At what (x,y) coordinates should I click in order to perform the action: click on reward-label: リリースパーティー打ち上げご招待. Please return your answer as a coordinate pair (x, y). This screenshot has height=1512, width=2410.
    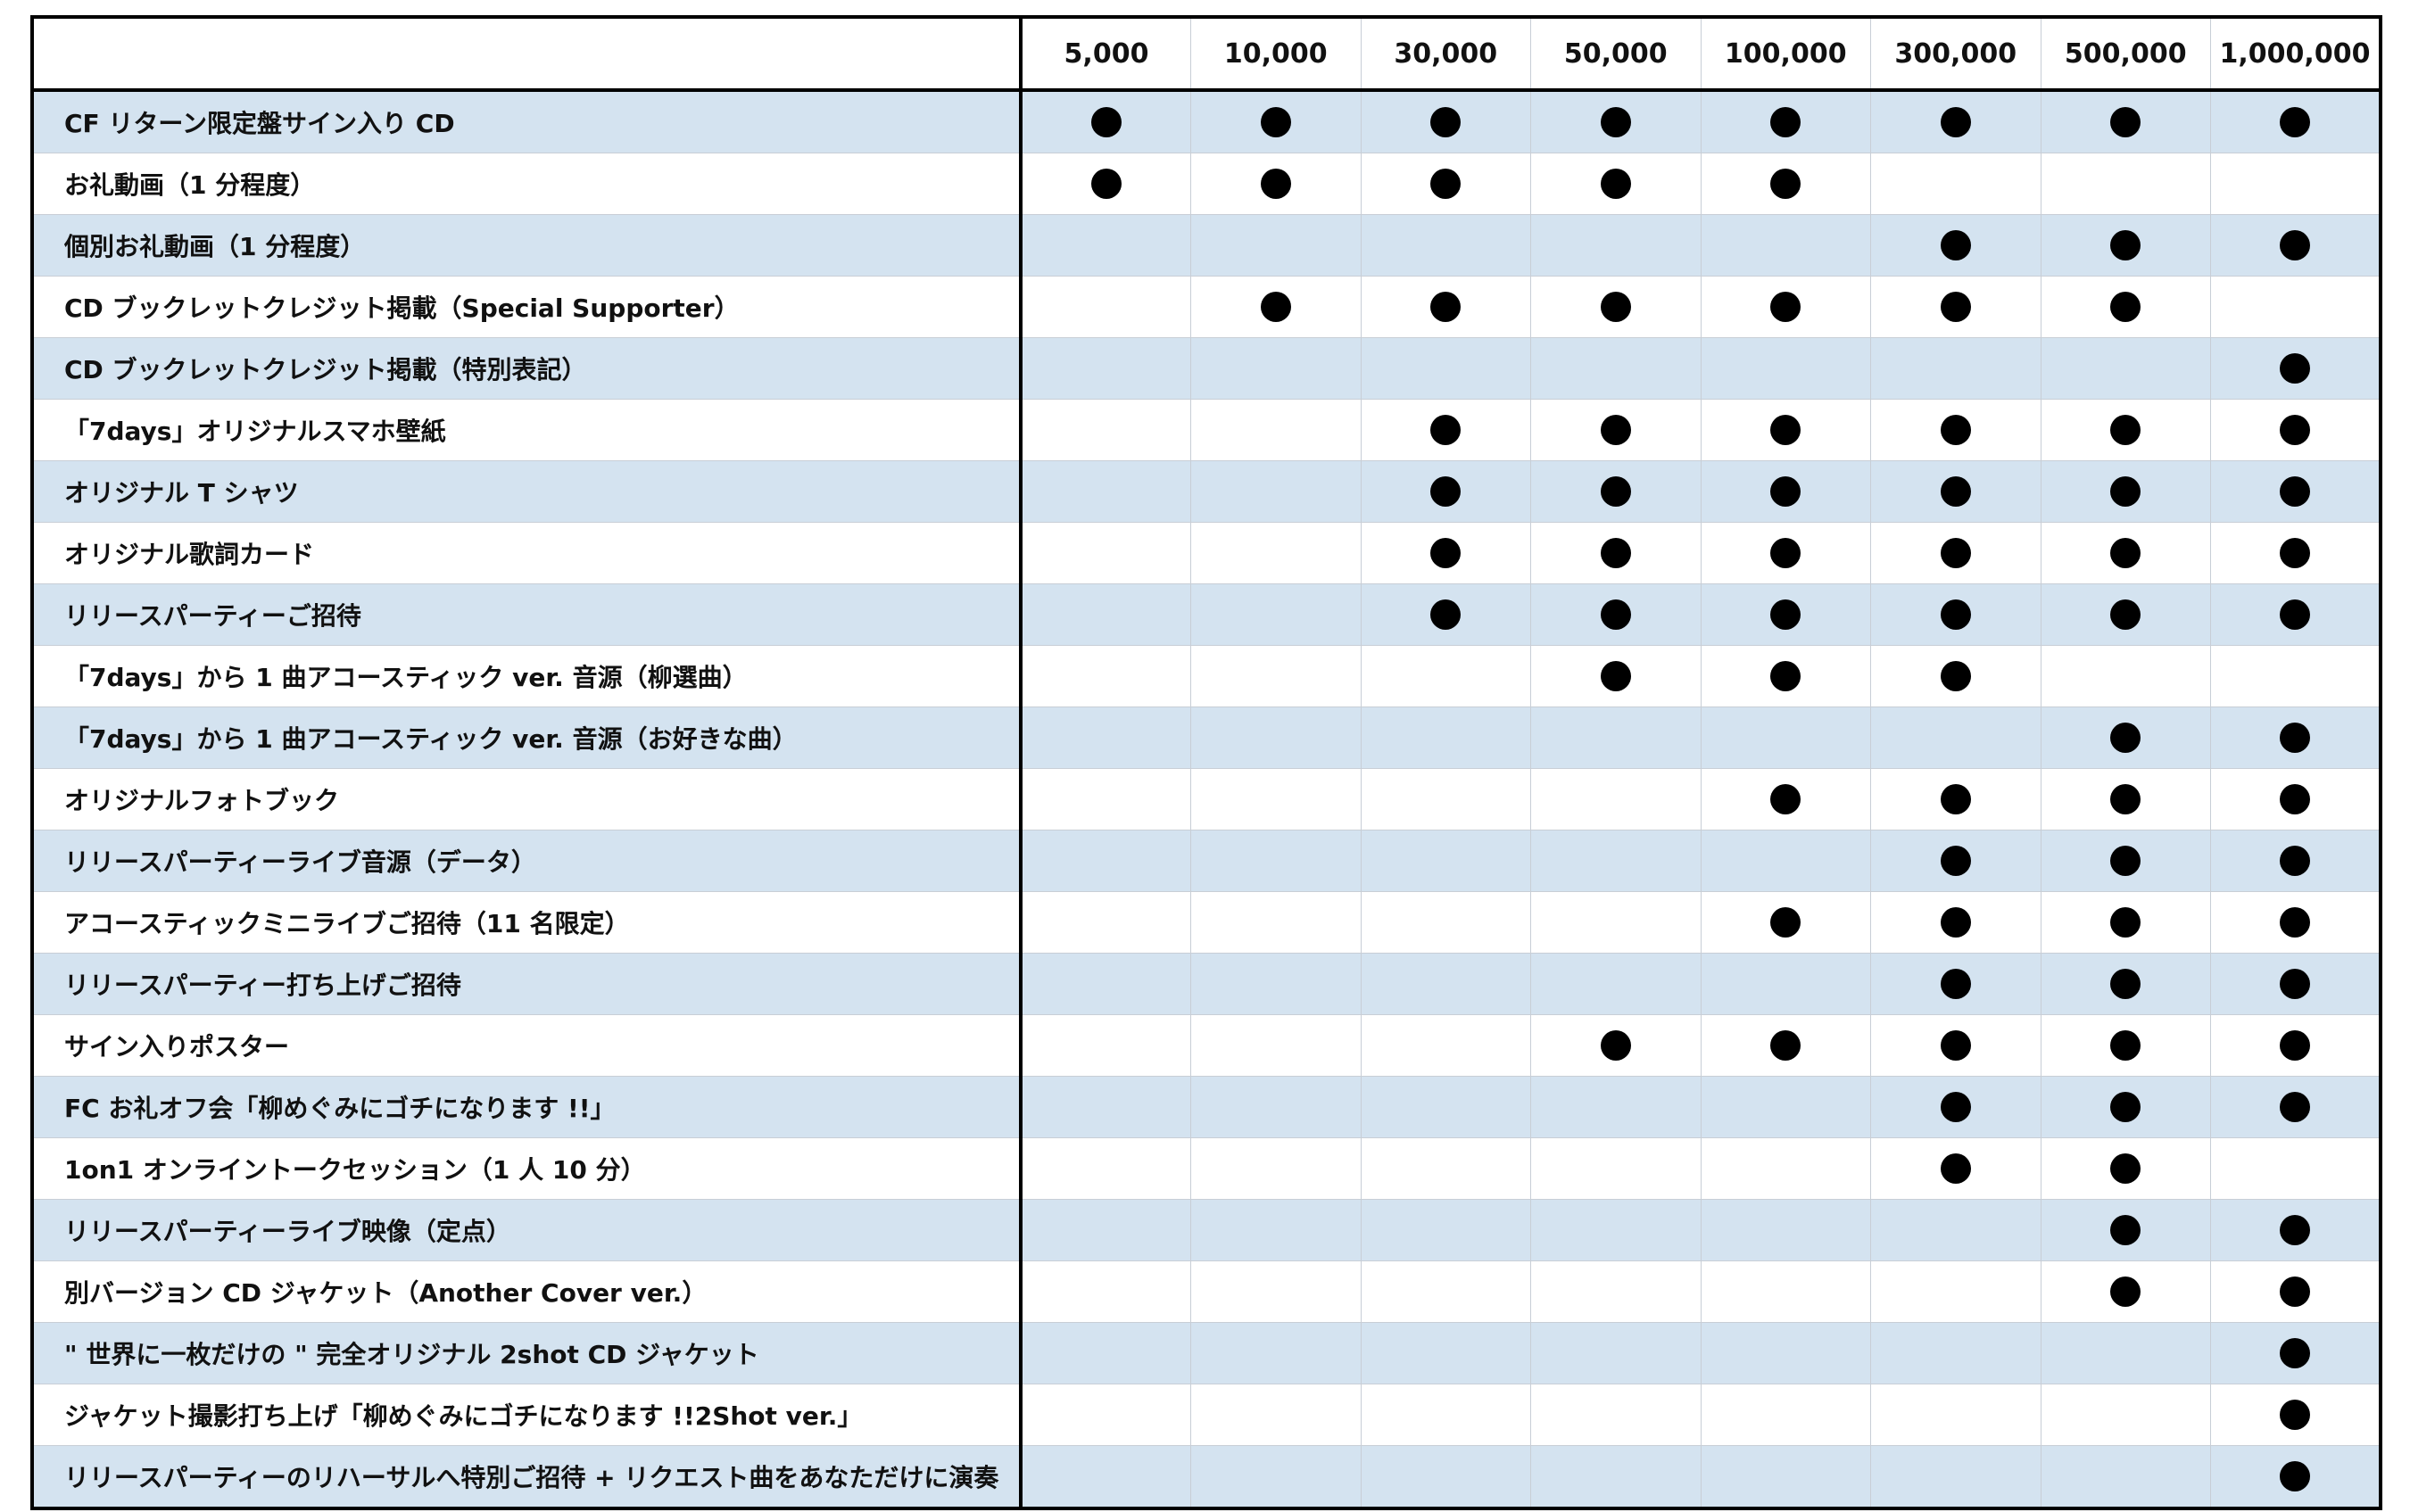
    Looking at the image, I should click on (527, 984).